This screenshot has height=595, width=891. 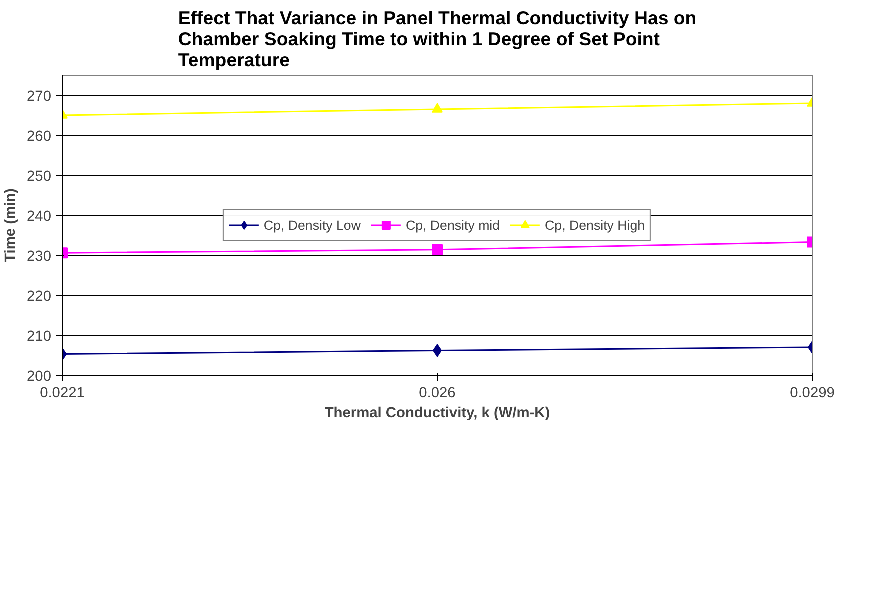 I want to click on y-tick-label: 230, so click(x=39, y=257).